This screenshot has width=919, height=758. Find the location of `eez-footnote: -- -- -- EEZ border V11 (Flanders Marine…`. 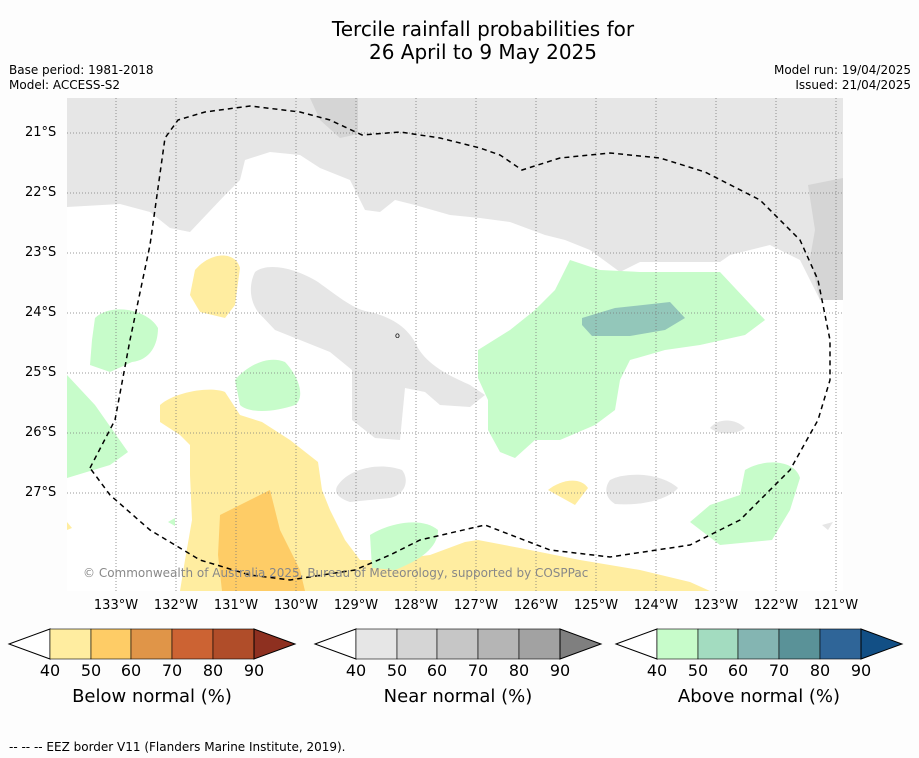

eez-footnote: -- -- -- EEZ border V11 (Flanders Marine… is located at coordinates (177, 747).